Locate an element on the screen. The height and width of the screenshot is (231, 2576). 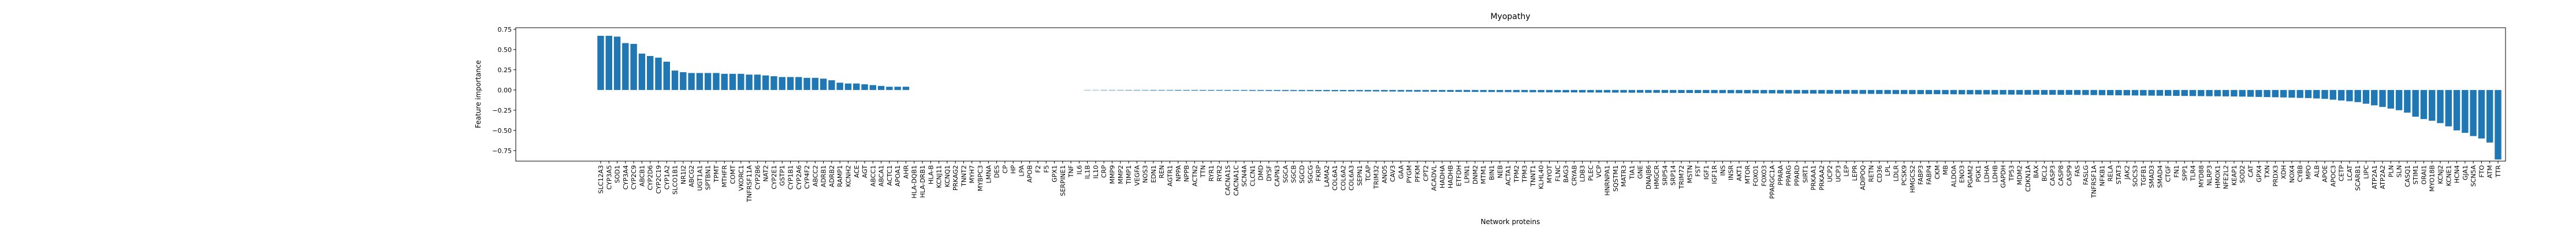
x-tick-label: SRP14 is located at coordinates (1673, 175).